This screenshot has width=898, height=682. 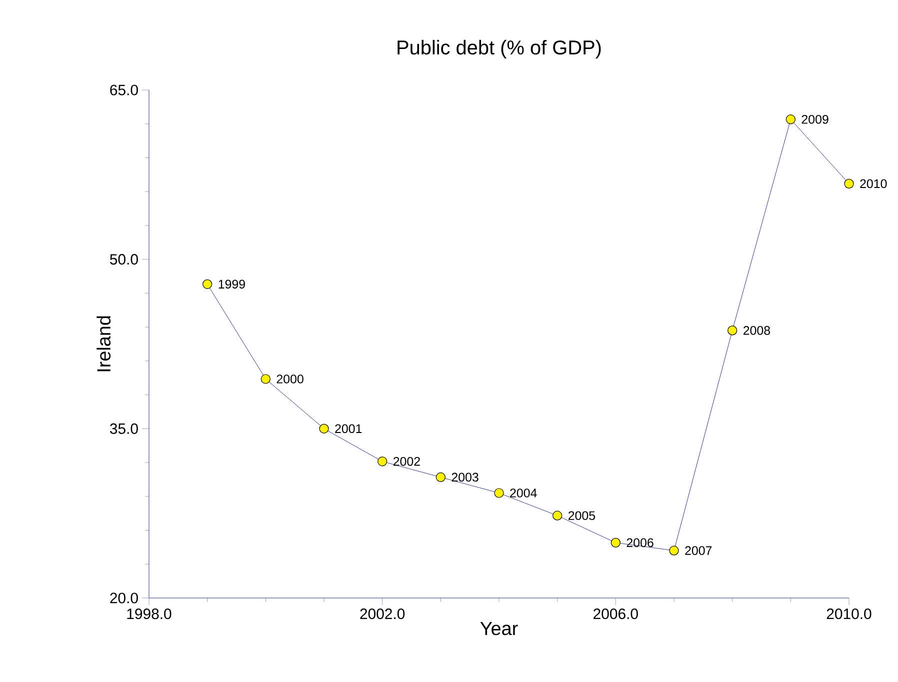 What do you see at coordinates (348, 429) in the screenshot?
I see `annotation: 2001` at bounding box center [348, 429].